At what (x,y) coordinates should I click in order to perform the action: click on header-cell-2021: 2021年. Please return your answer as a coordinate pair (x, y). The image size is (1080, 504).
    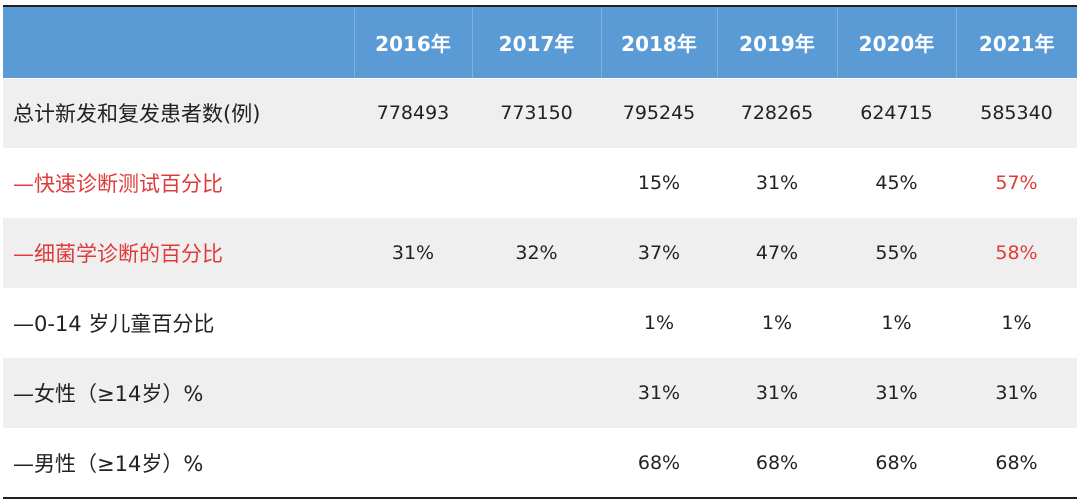
    Looking at the image, I should click on (1016, 42).